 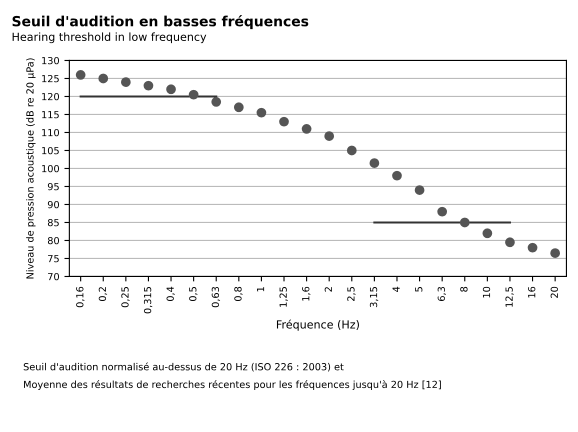 What do you see at coordinates (306, 293) in the screenshot?
I see `x-tick-label: 1,6` at bounding box center [306, 293].